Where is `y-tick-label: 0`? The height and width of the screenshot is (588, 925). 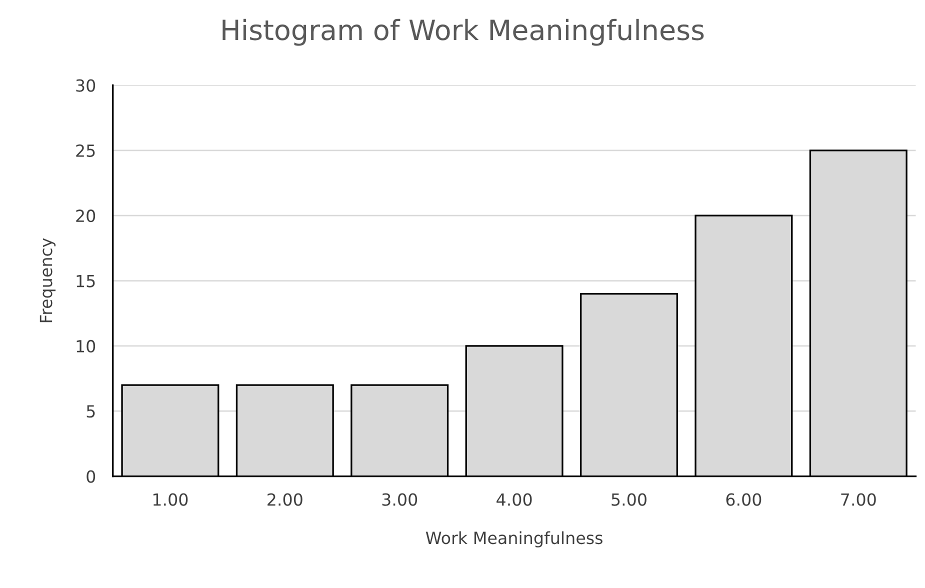 y-tick-label: 0 is located at coordinates (91, 476).